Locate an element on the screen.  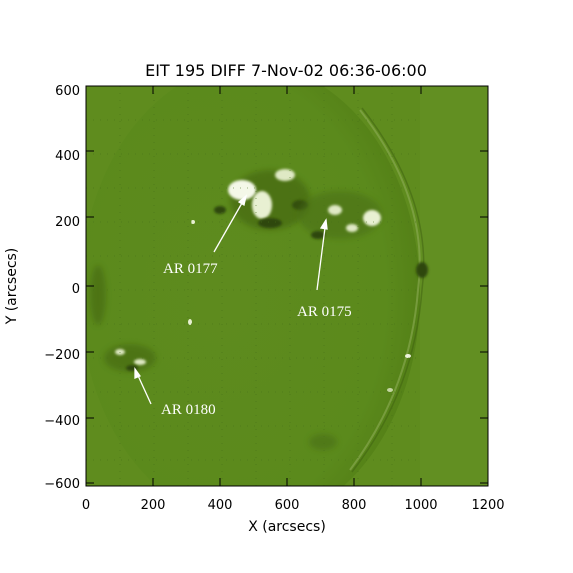
x-tick-label: 1200 is located at coordinates (487, 505).